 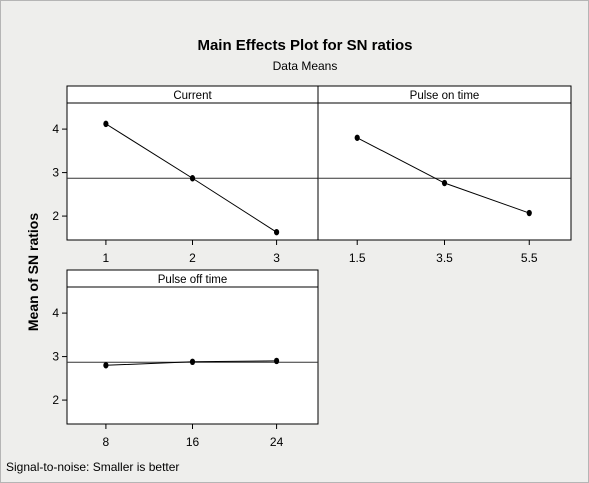 What do you see at coordinates (445, 96) in the screenshot?
I see `panel-title: Pulse on time` at bounding box center [445, 96].